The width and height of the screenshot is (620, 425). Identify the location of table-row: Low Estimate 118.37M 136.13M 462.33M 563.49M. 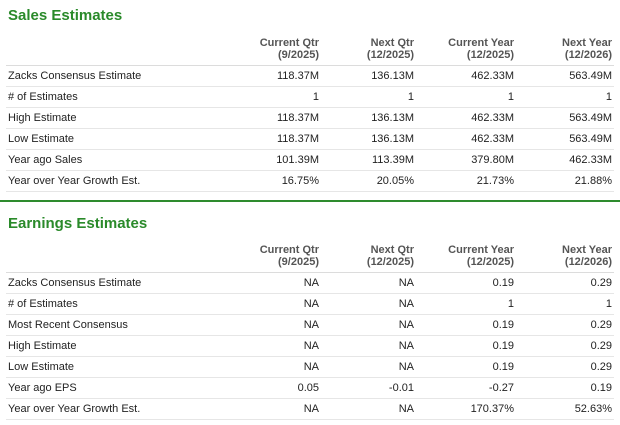
(310, 139).